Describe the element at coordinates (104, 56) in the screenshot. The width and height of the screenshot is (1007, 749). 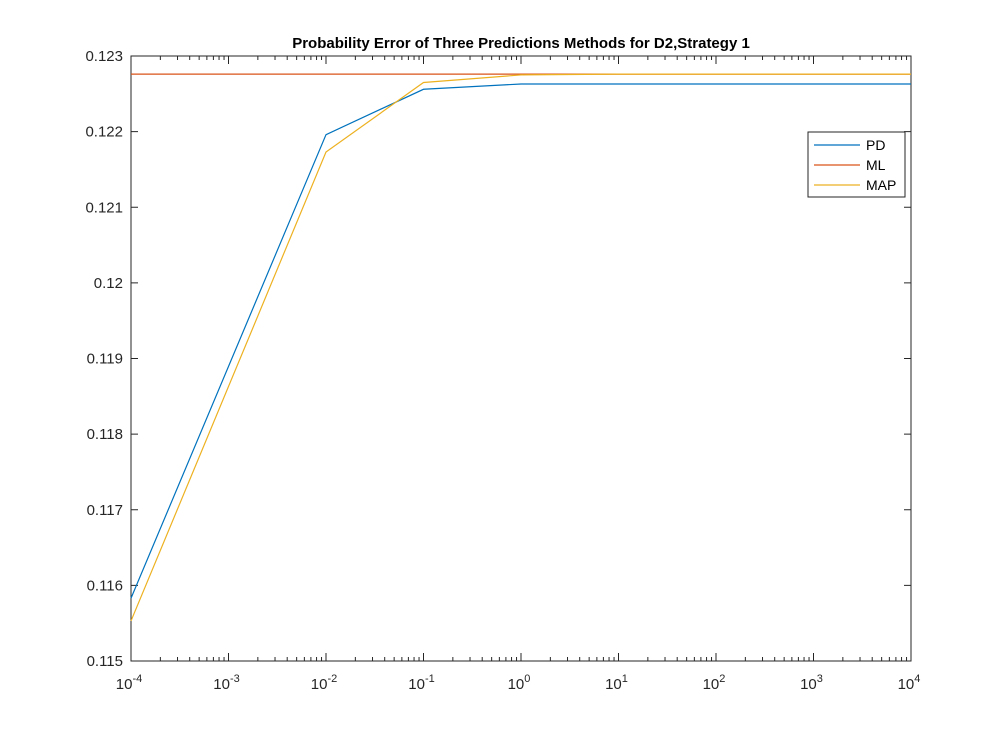
I see `y-tick-label: 0.123` at that location.